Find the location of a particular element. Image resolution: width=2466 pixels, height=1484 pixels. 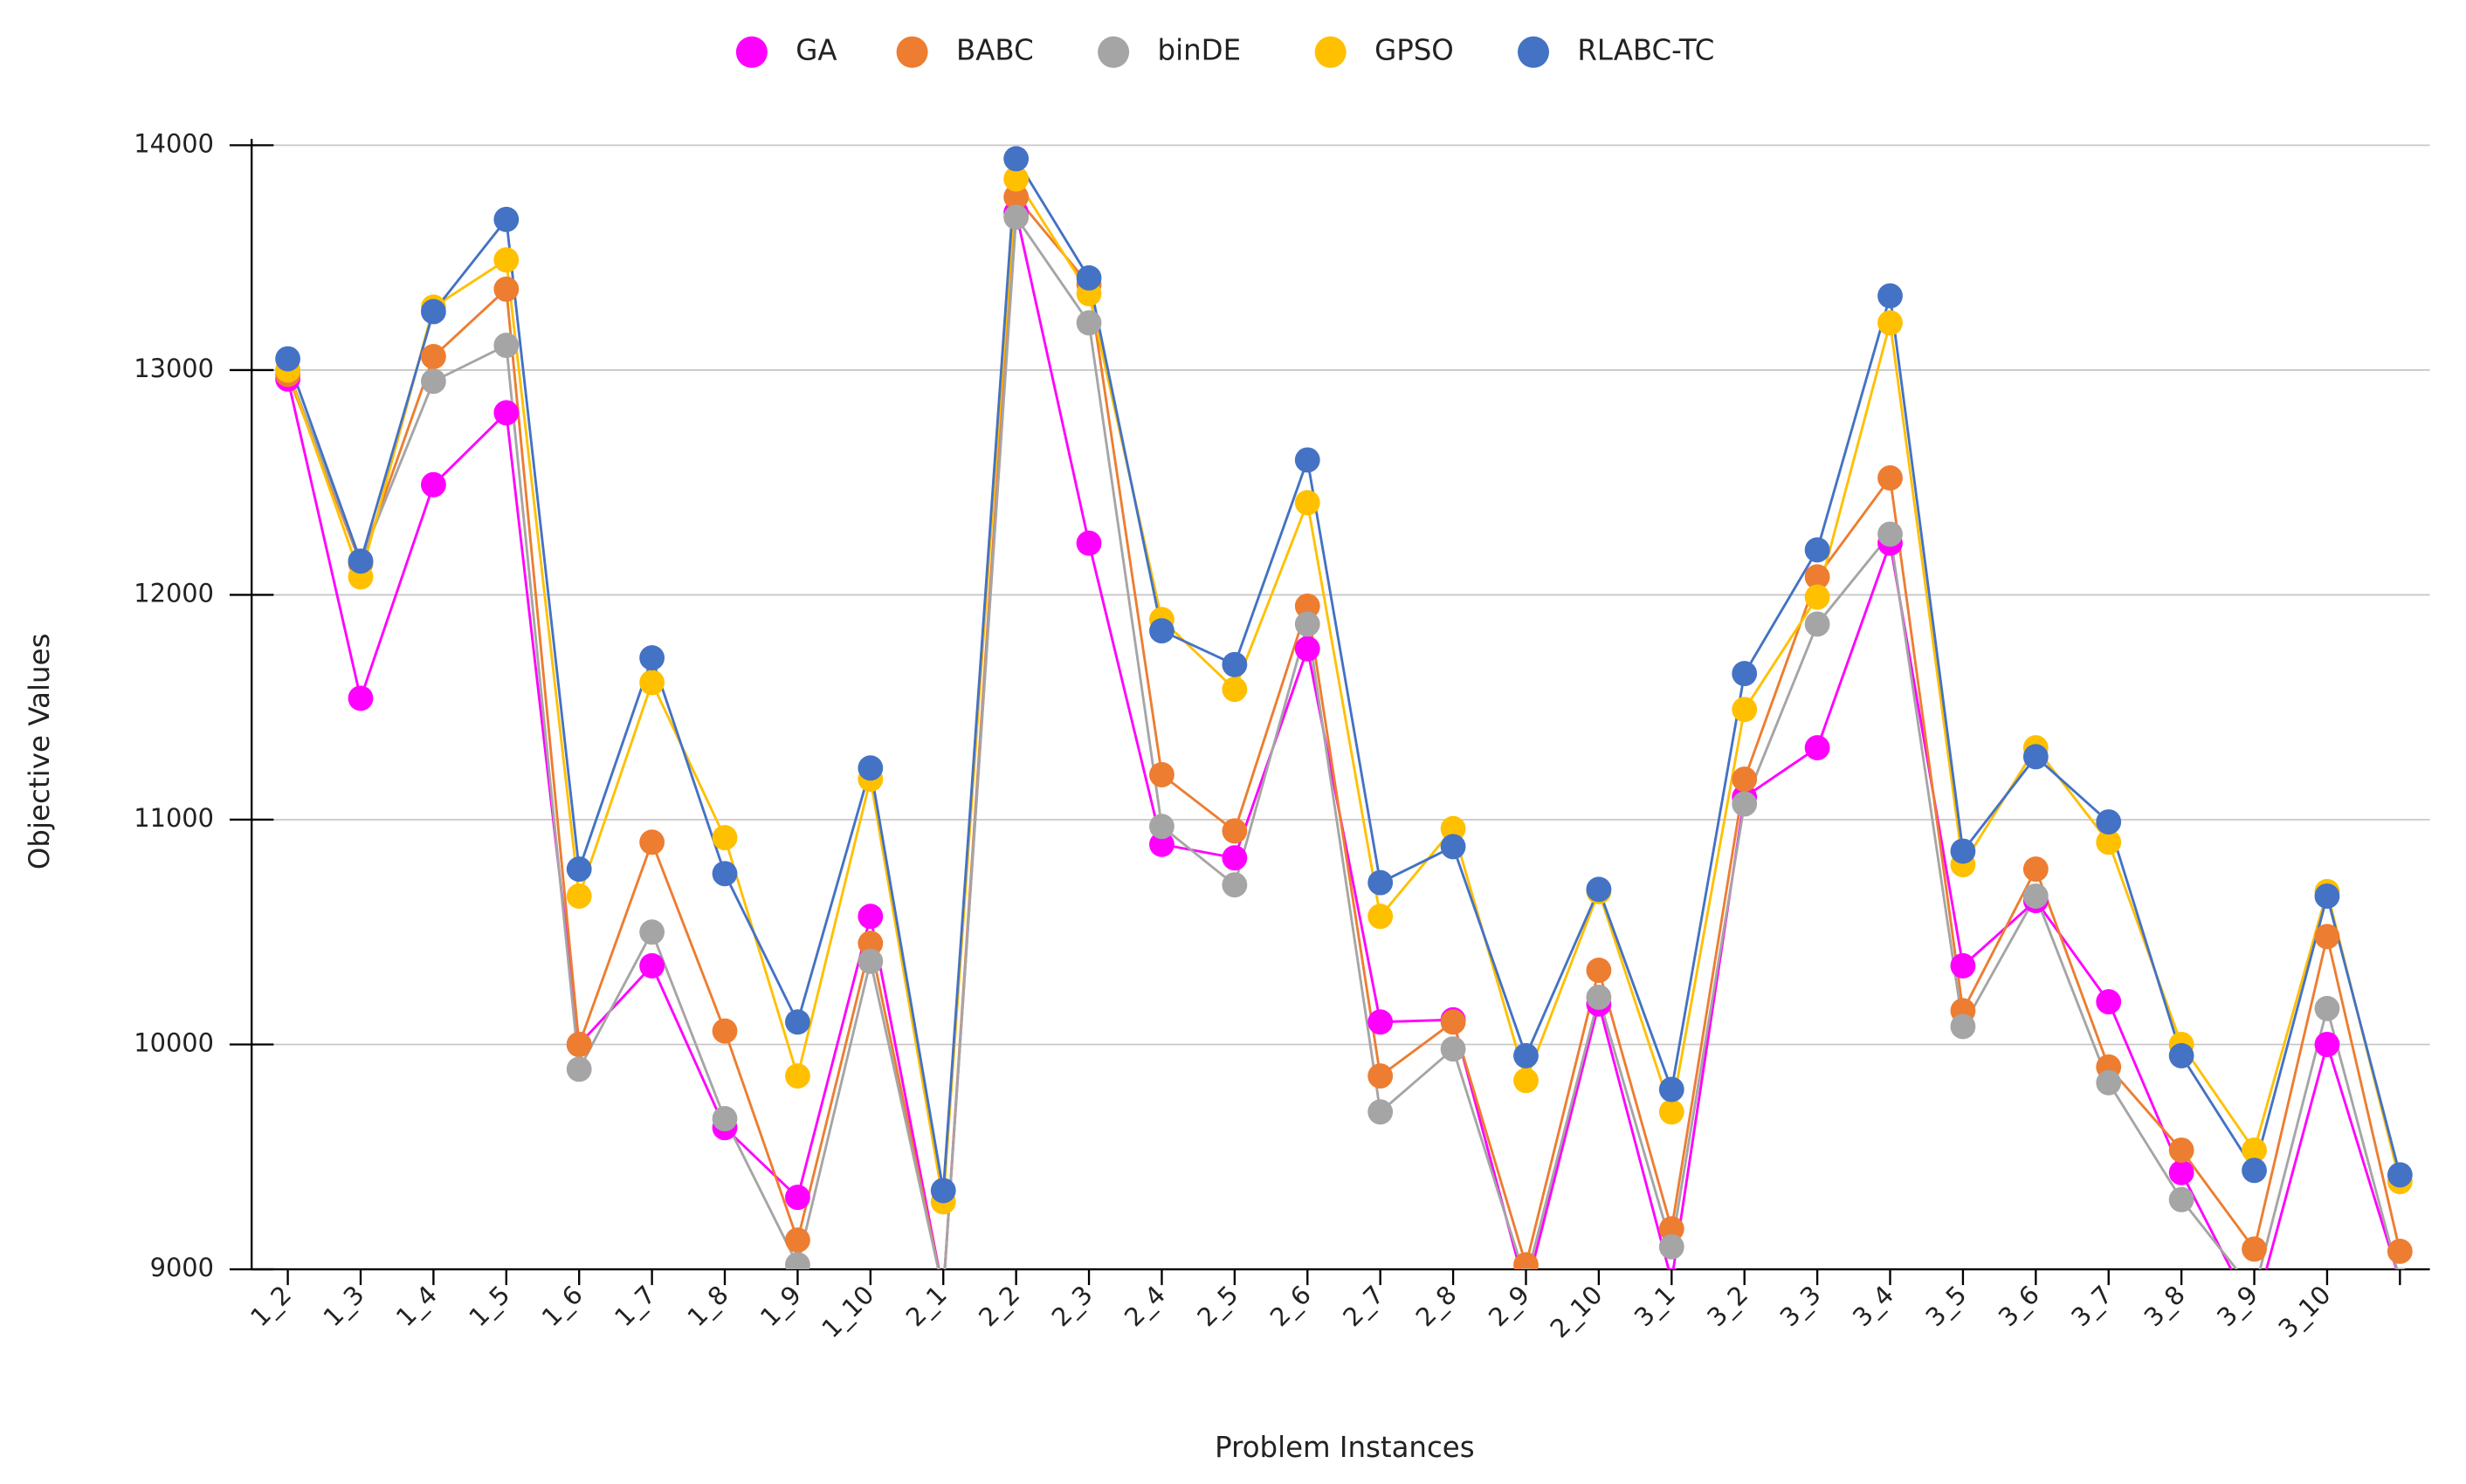

x-tick-label: 3_5 is located at coordinates (1946, 1306).